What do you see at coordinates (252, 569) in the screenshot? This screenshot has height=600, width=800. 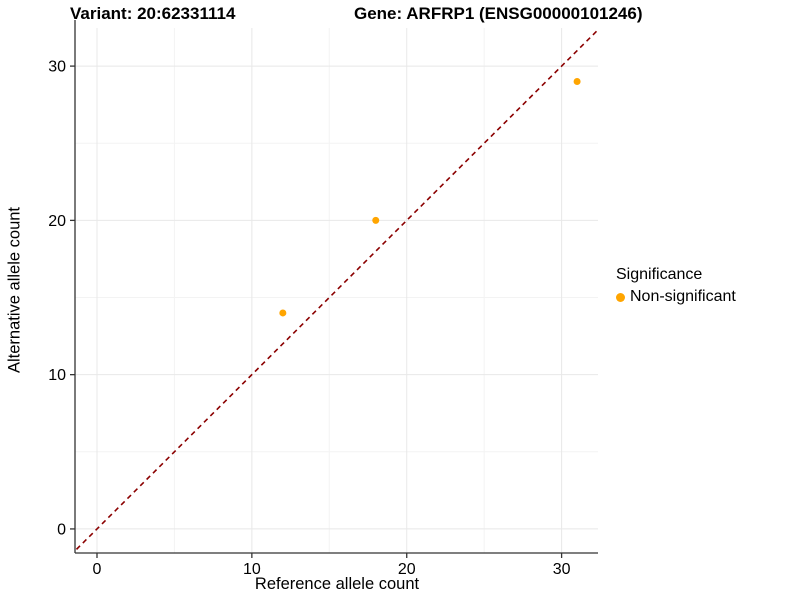 I see `x-tick-label: 10` at bounding box center [252, 569].